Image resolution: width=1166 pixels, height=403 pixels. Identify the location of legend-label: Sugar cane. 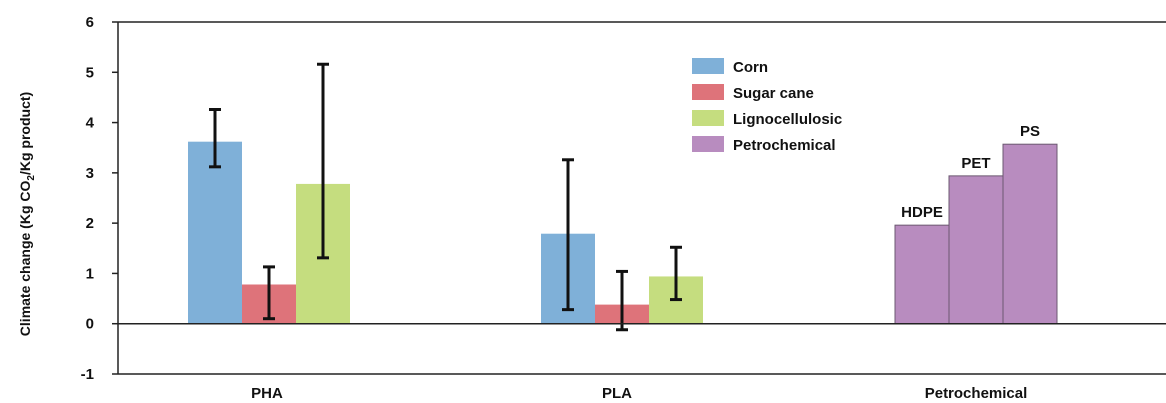
(773, 93).